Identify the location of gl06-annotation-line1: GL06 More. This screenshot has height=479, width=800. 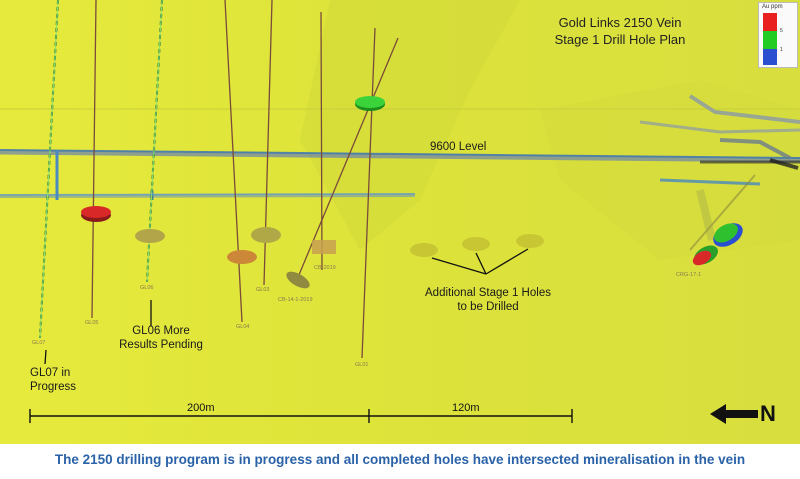
(161, 331).